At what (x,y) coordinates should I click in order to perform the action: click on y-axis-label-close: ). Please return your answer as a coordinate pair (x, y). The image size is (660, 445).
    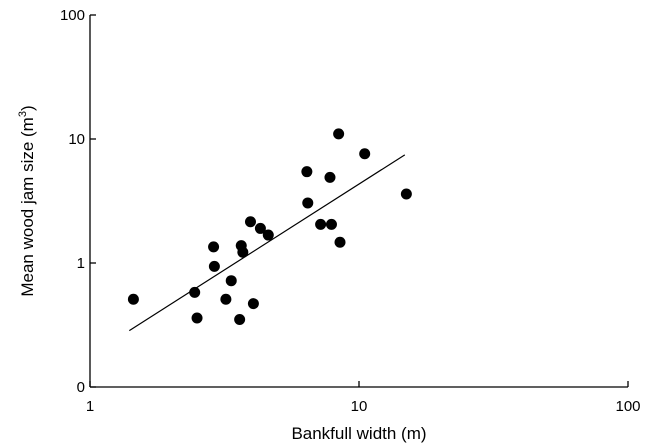
    Looking at the image, I should click on (27, 108).